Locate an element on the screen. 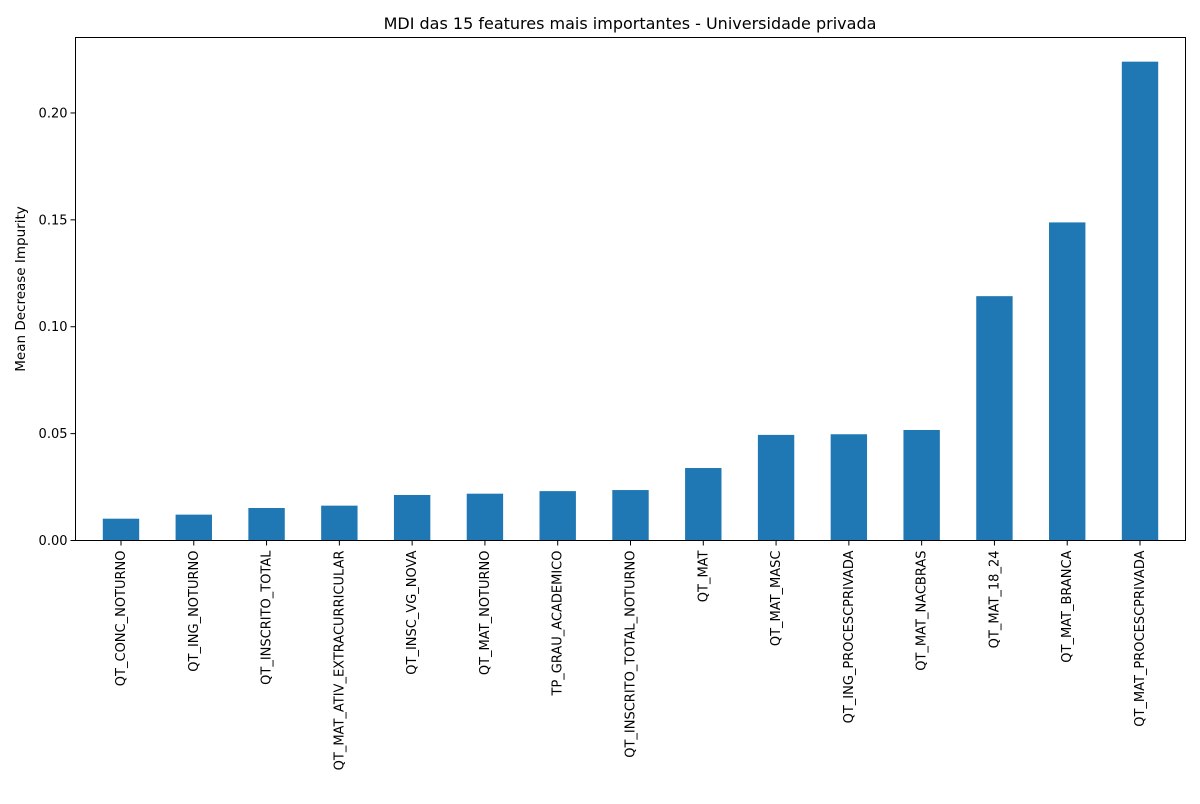  bar-qt-mat-masc is located at coordinates (776, 487).